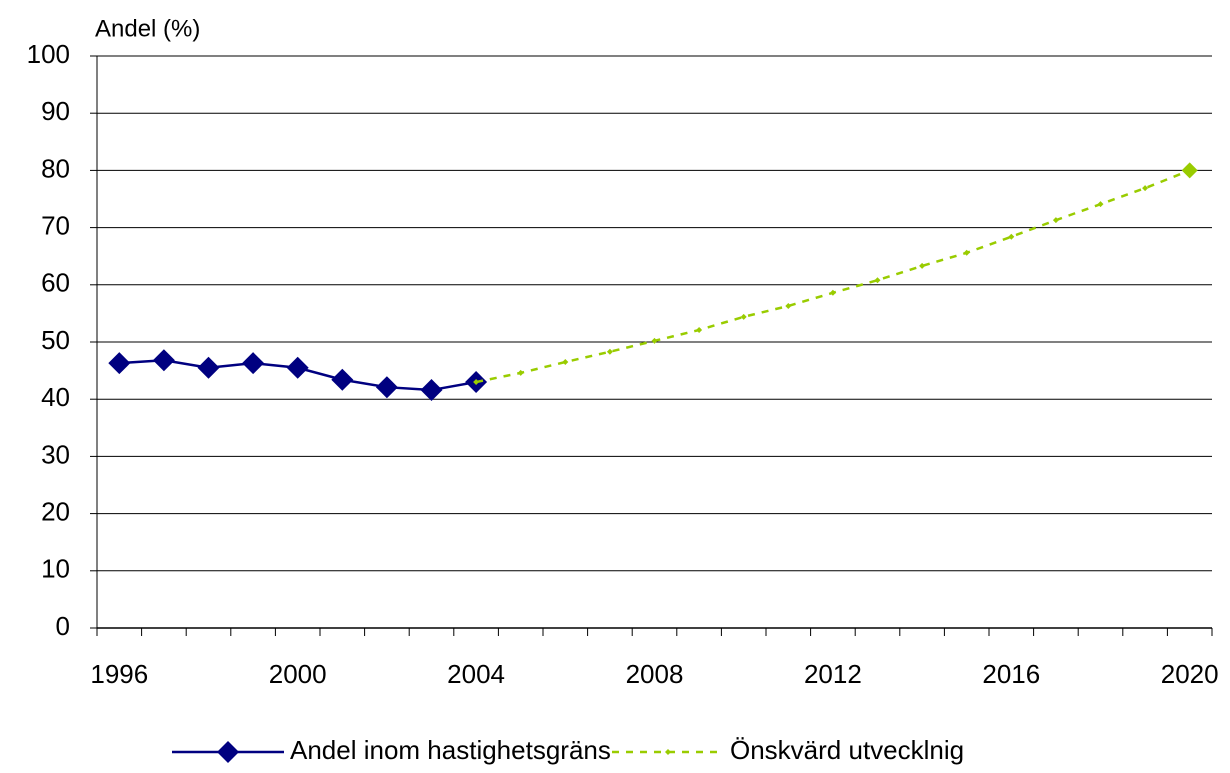 The height and width of the screenshot is (773, 1230). I want to click on x-tick-label: 2000, so click(298, 674).